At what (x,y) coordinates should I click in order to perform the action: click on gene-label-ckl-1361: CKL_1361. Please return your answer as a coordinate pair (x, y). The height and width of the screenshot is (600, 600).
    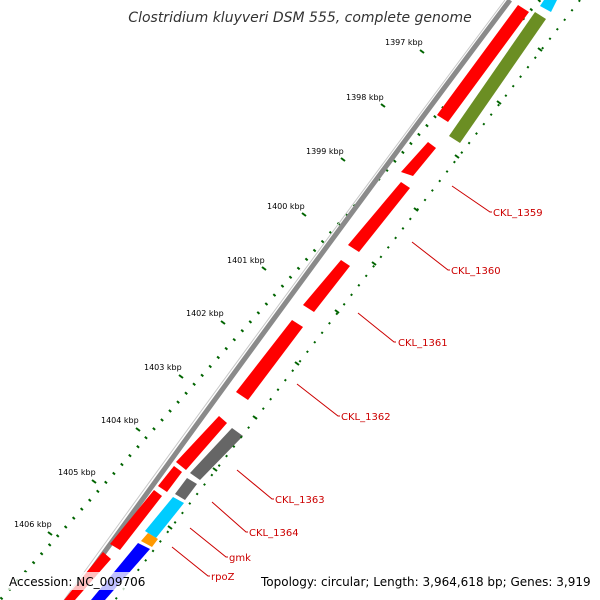
    Looking at the image, I should click on (423, 343).